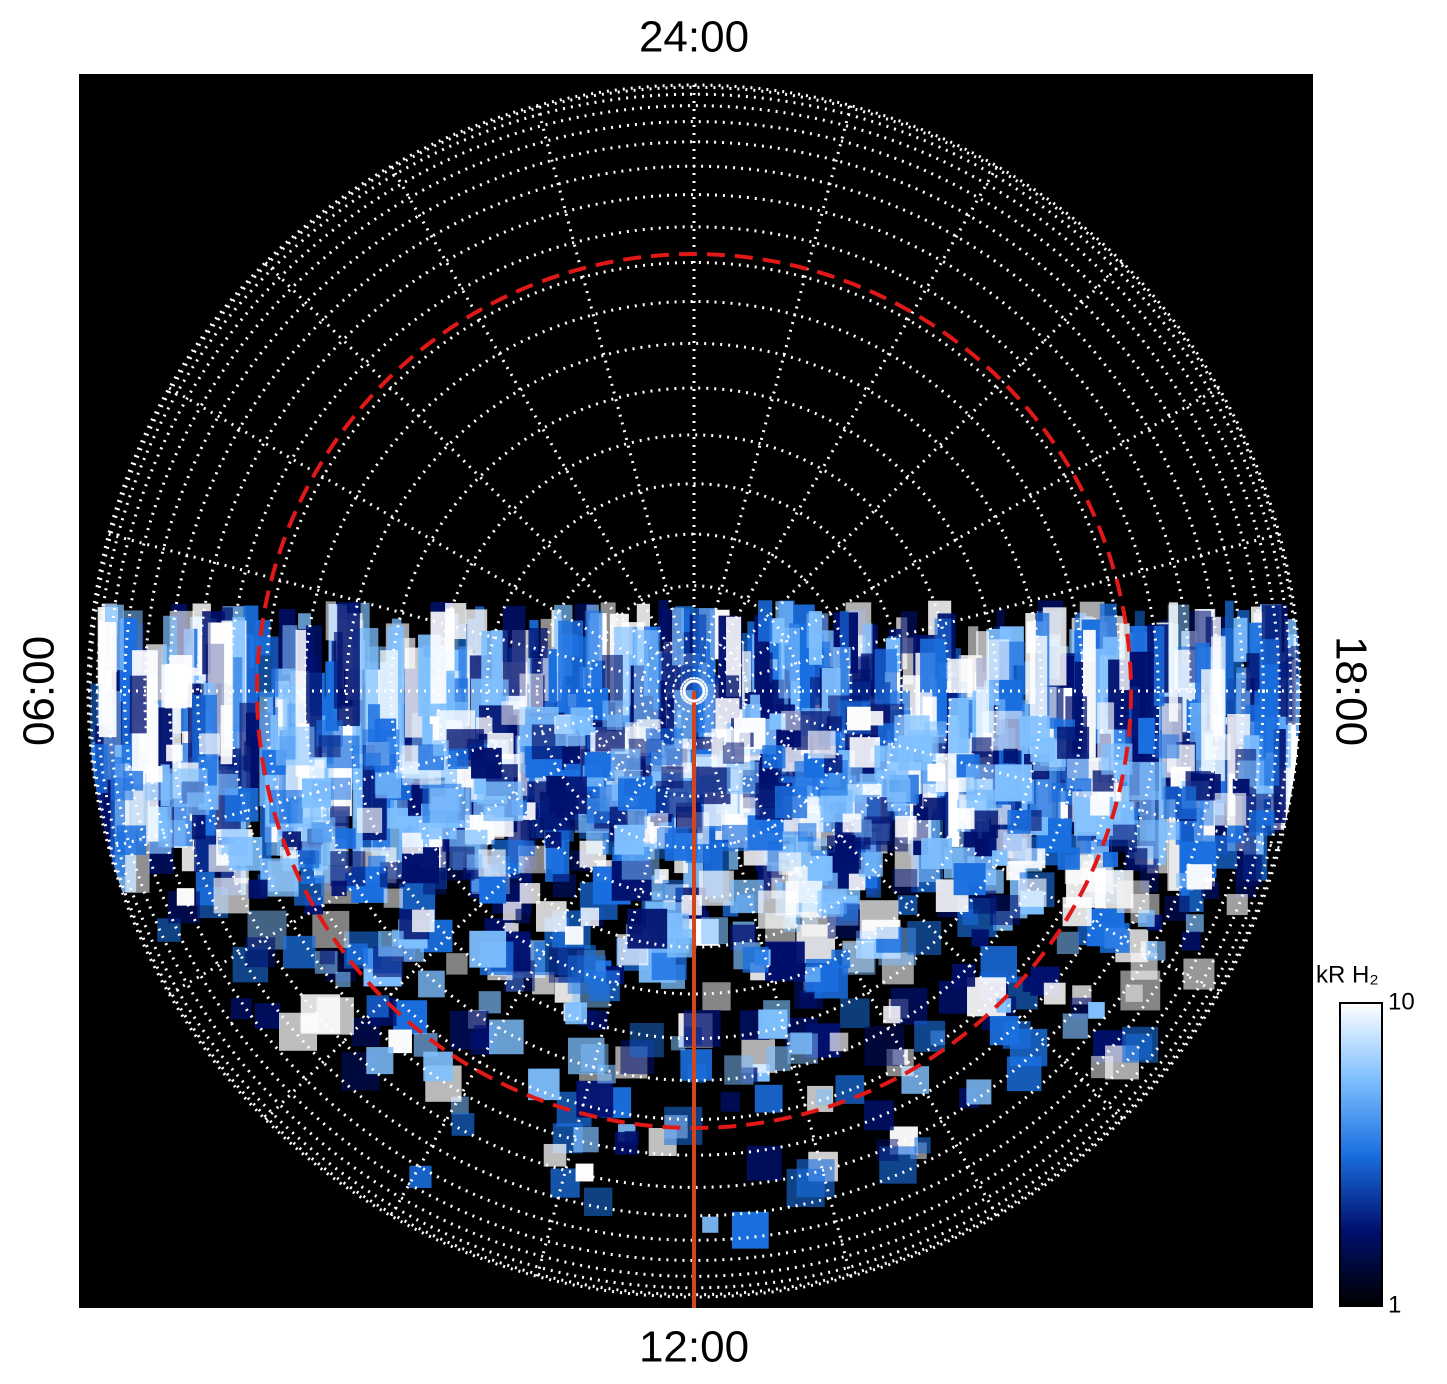  Describe the element at coordinates (1361, 1154) in the screenshot. I see `colorbar` at that location.